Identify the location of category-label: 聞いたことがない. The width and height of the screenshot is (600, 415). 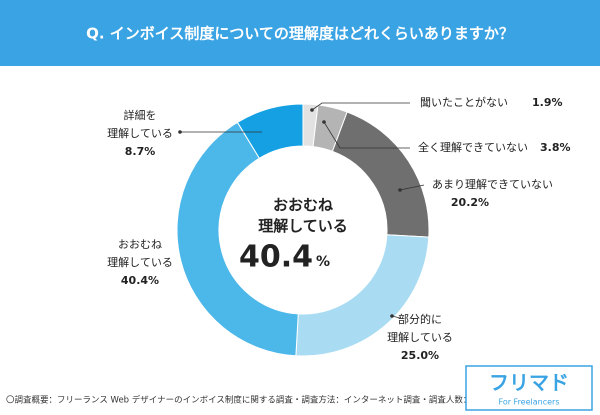
(464, 102).